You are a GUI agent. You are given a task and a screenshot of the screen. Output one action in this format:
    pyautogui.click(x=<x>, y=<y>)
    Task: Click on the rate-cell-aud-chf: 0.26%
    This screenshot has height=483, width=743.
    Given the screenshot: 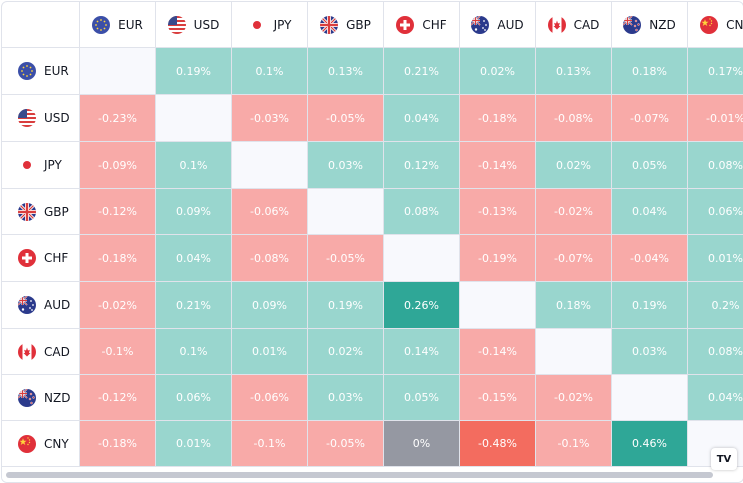 What is the action you would take?
    pyautogui.click(x=422, y=305)
    